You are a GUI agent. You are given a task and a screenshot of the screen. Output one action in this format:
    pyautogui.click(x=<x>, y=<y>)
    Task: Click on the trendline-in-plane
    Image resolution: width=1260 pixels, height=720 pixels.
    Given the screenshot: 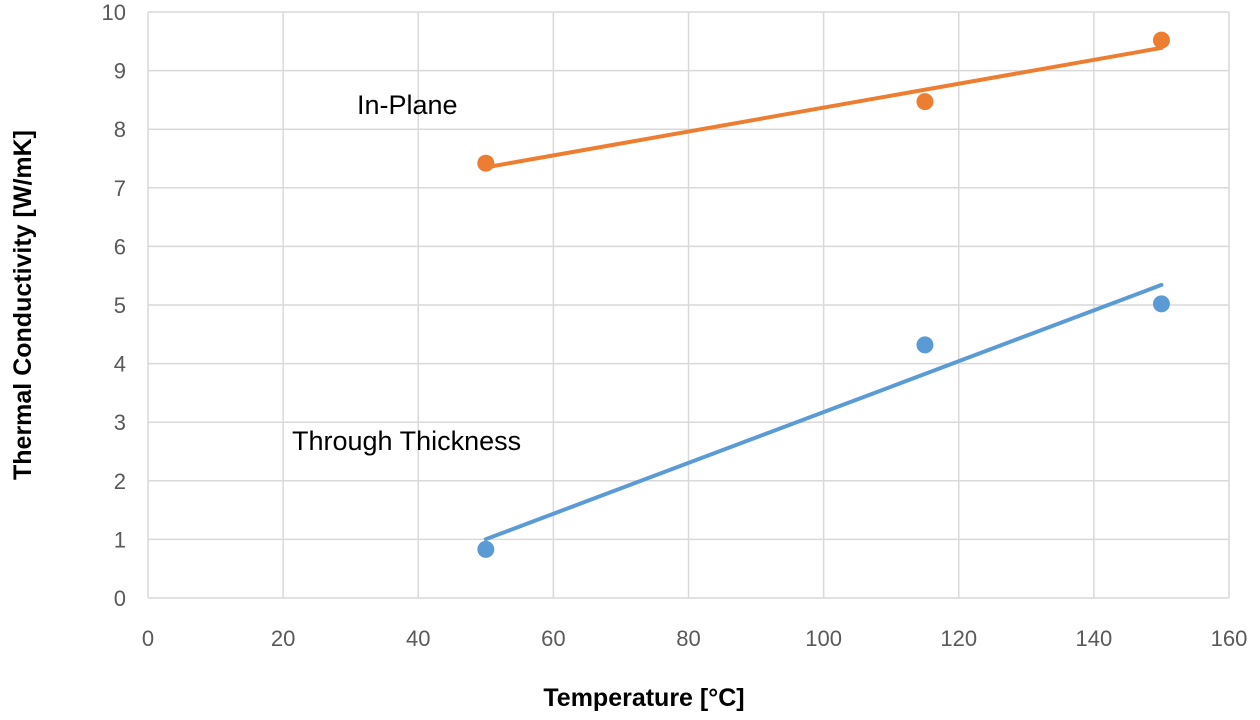 What is the action you would take?
    pyautogui.click(x=823, y=107)
    